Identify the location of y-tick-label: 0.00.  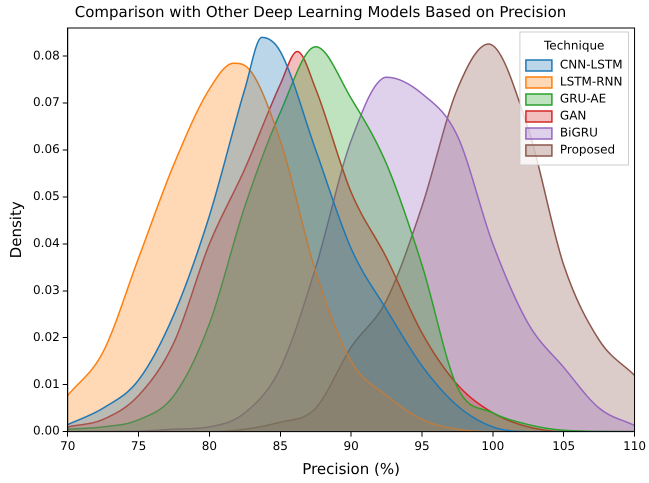
(46, 431).